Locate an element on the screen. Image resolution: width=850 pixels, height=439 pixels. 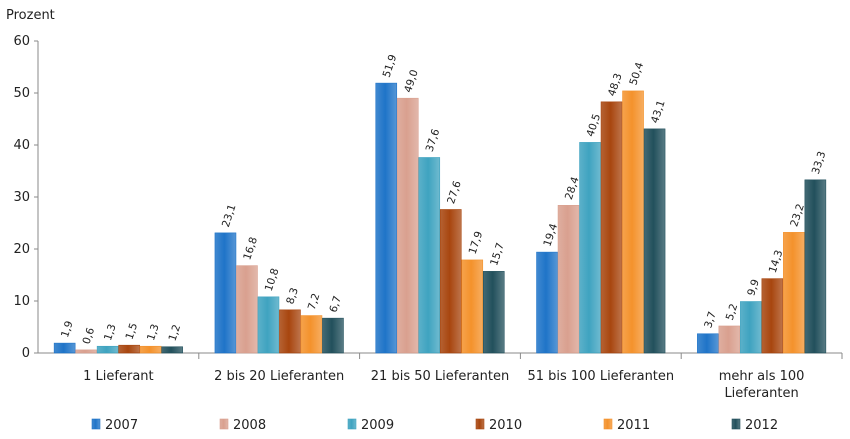
data-label: 23,2 is located at coordinates (797, 215).